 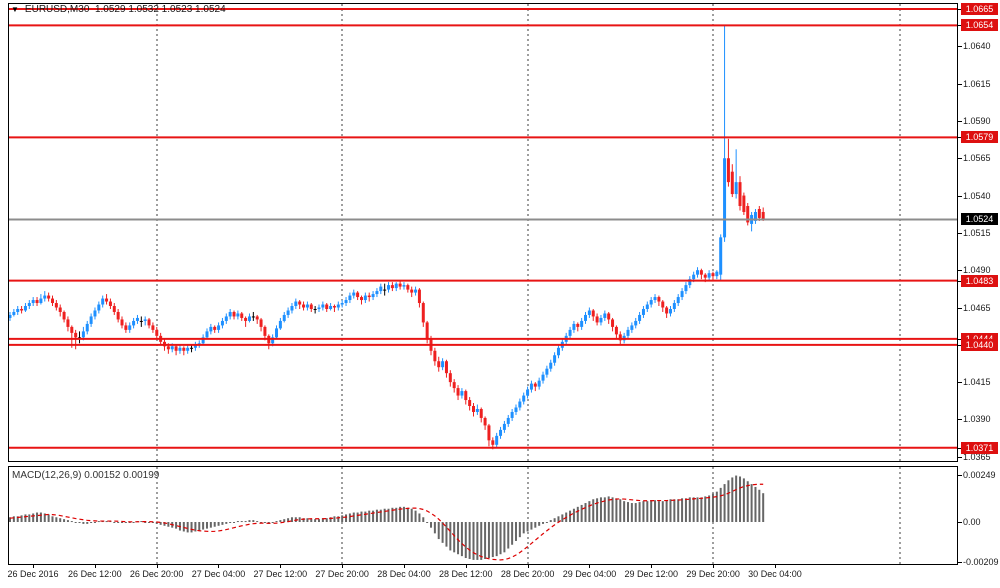 What do you see at coordinates (218, 574) in the screenshot?
I see `time-tick-label: 27 Dec 04:00` at bounding box center [218, 574].